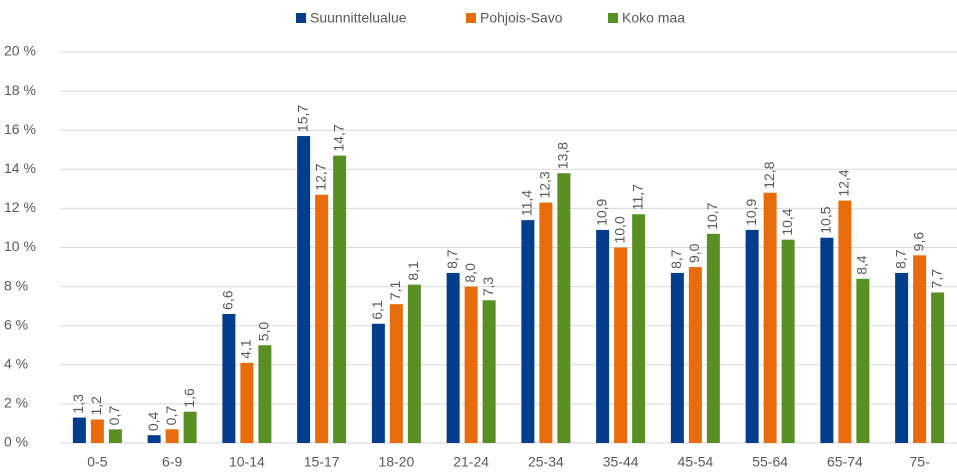 This screenshot has height=472, width=957. Describe the element at coordinates (619, 229) in the screenshot. I see `value-label: 10,0` at that location.